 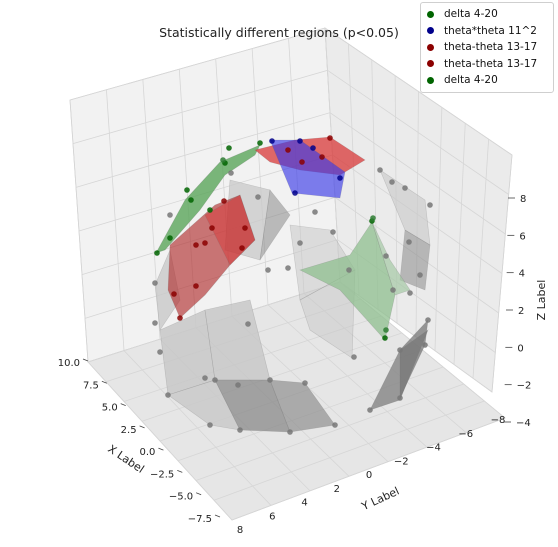 I want to click on y-tick-label: 4, so click(x=304, y=503).